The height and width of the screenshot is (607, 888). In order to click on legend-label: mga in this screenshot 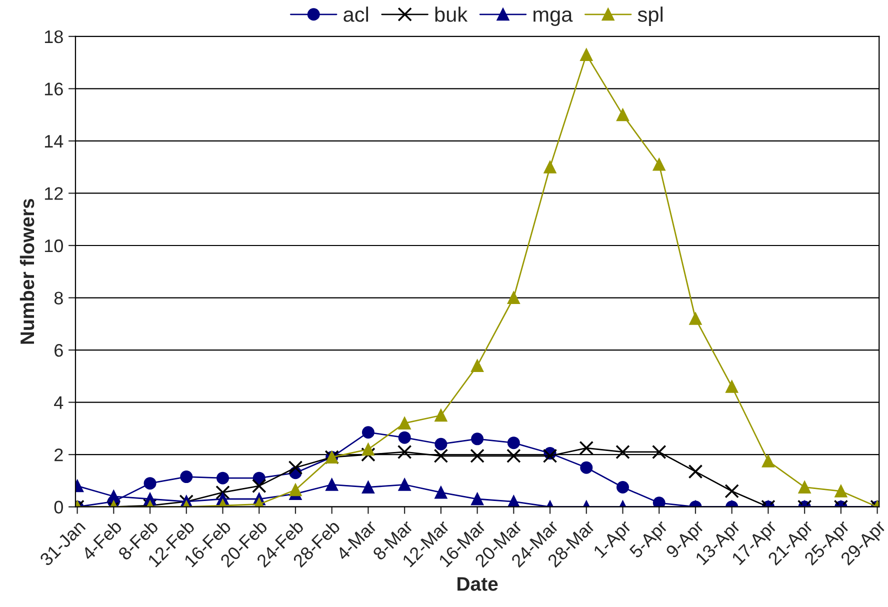, I will do `click(553, 18)`.